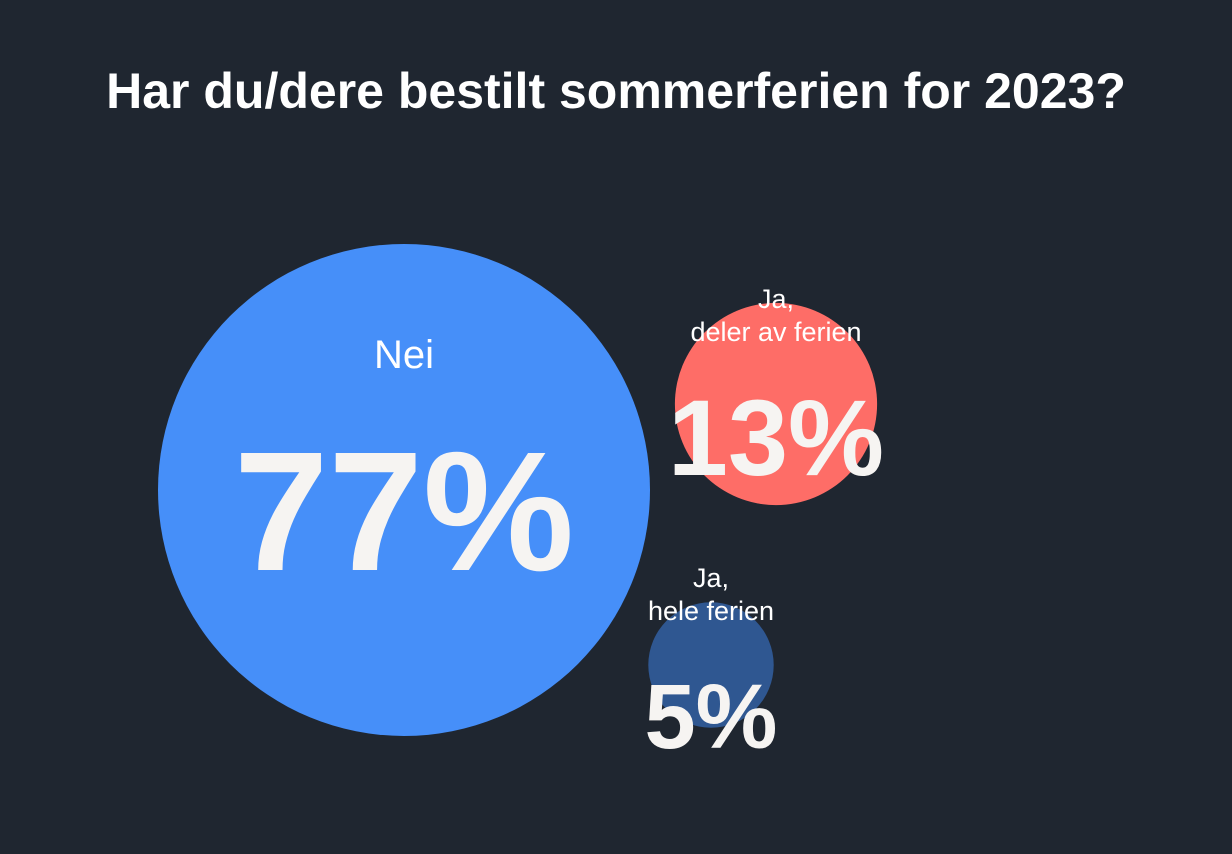 The width and height of the screenshot is (1232, 854). Describe the element at coordinates (404, 512) in the screenshot. I see `bubble-value-nei: 77%` at that location.